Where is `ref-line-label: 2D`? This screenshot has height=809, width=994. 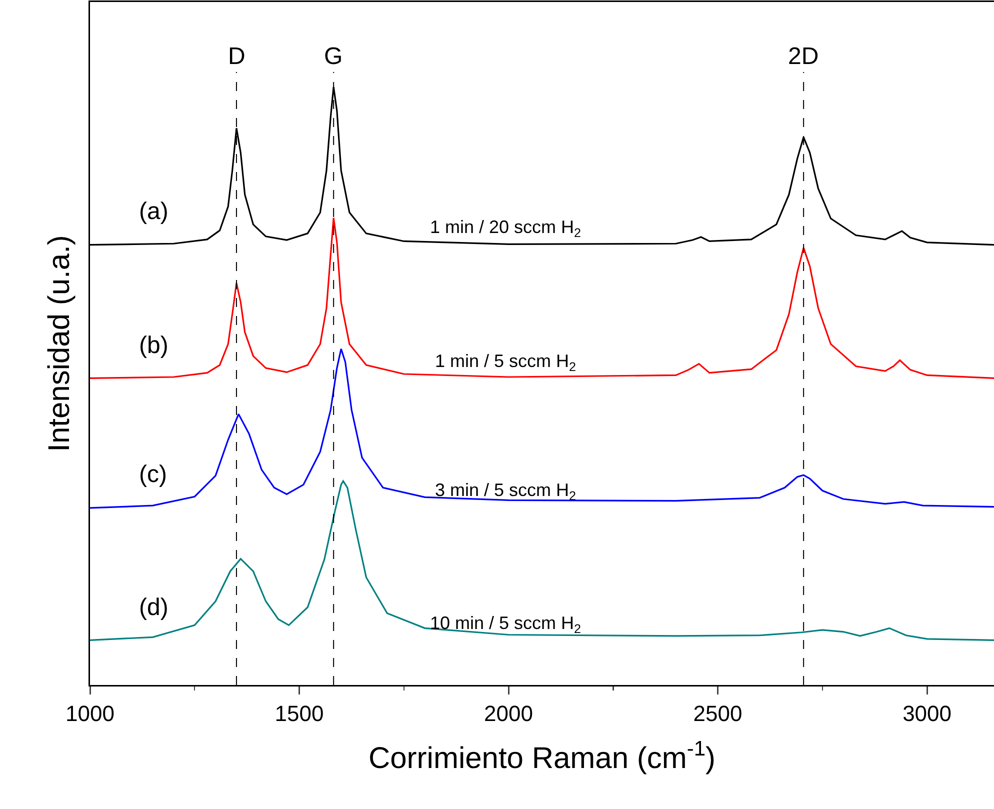
ref-line-label: 2D is located at coordinates (803, 56).